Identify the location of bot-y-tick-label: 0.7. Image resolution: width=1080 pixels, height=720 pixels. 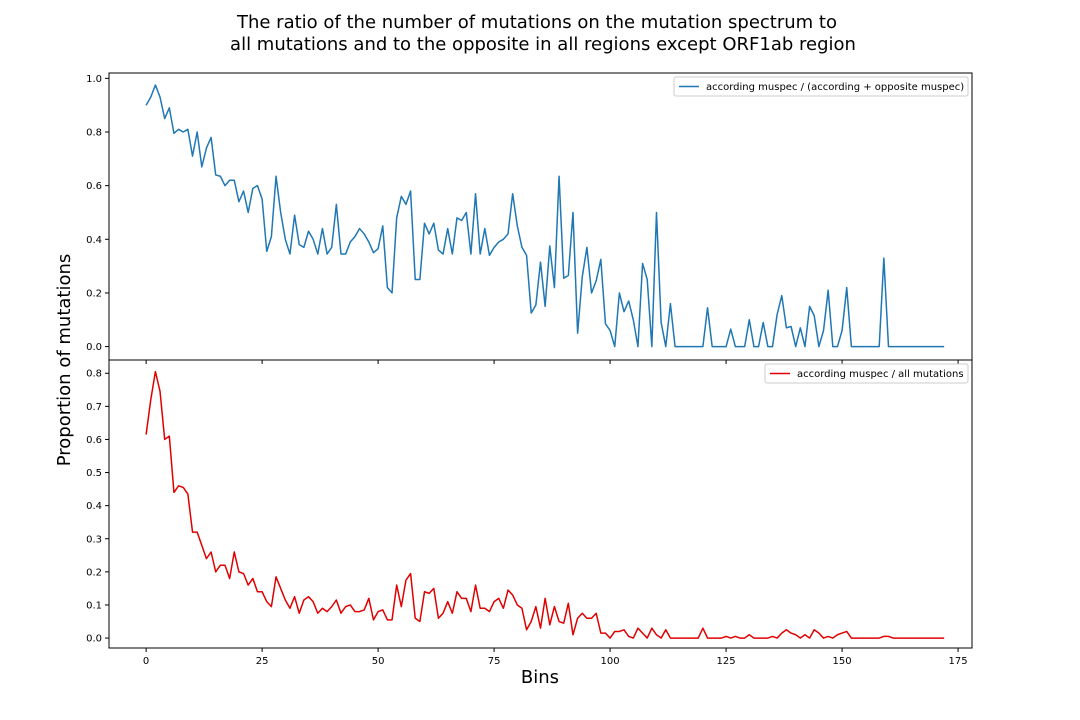
(94, 407).